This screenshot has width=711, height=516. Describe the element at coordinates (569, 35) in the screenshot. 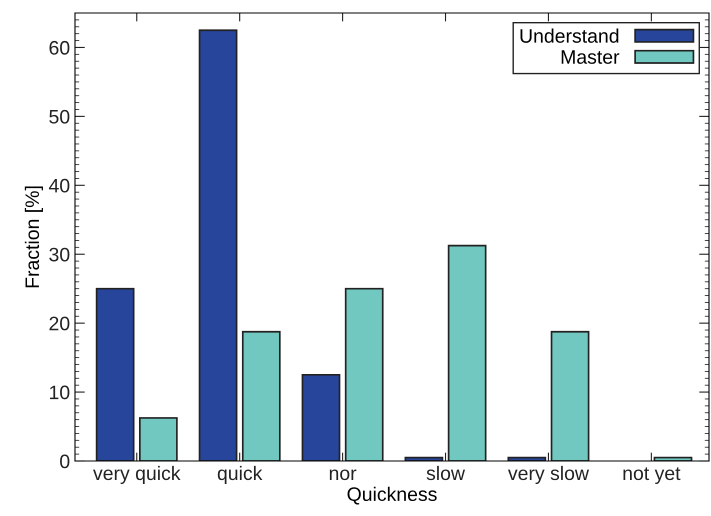

I see `legend-label: Understand` at that location.